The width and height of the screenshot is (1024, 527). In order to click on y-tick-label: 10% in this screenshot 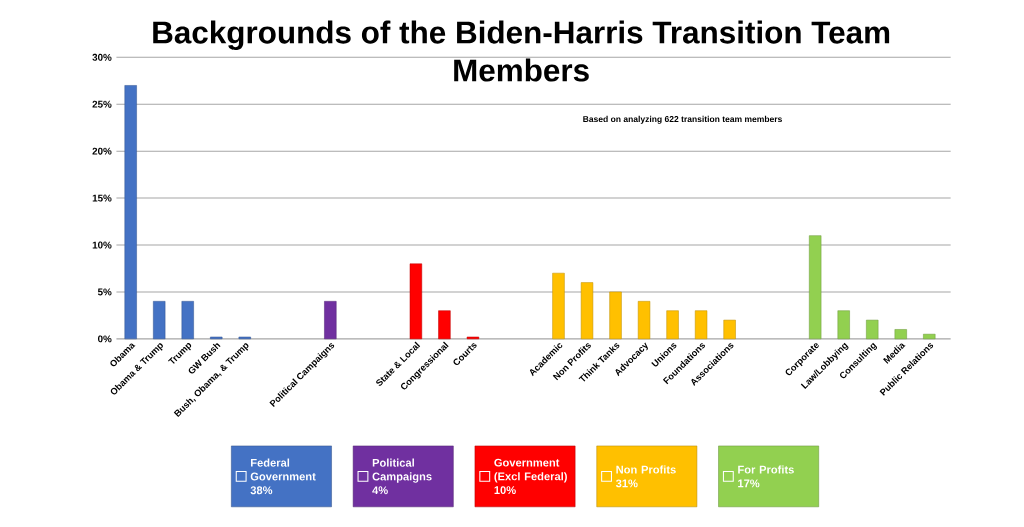, I will do `click(102, 245)`.